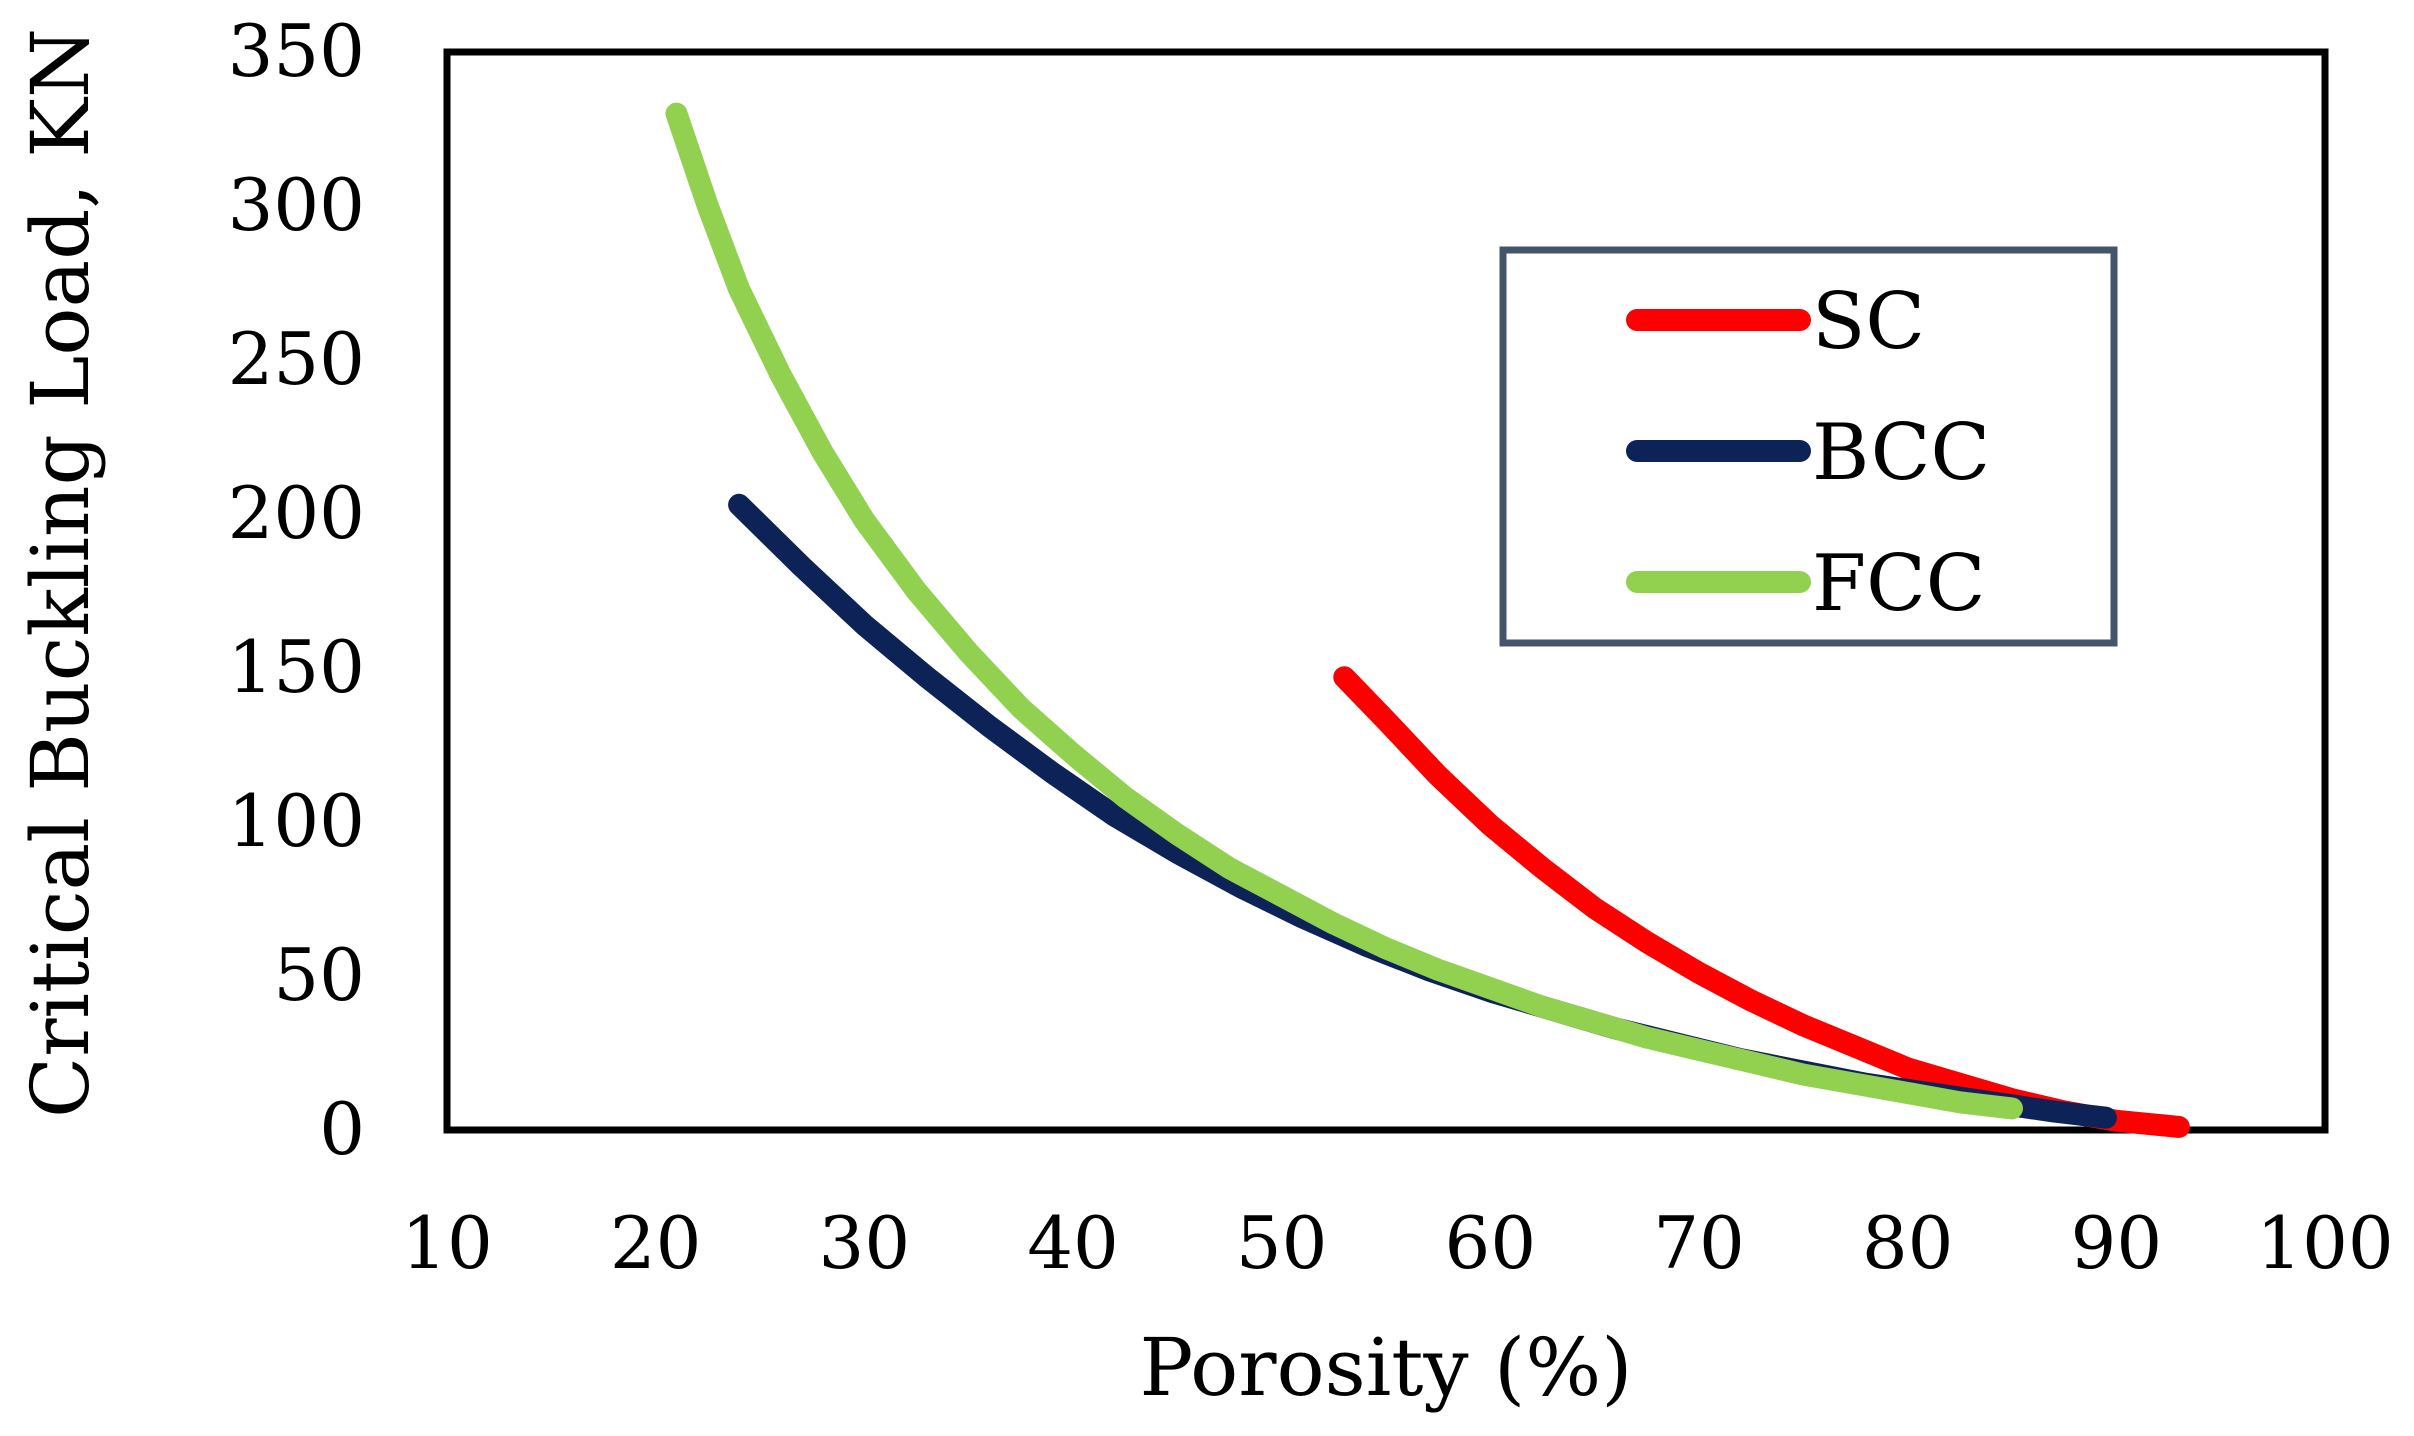  I want to click on x-tick-label: 40, so click(1073, 1243).